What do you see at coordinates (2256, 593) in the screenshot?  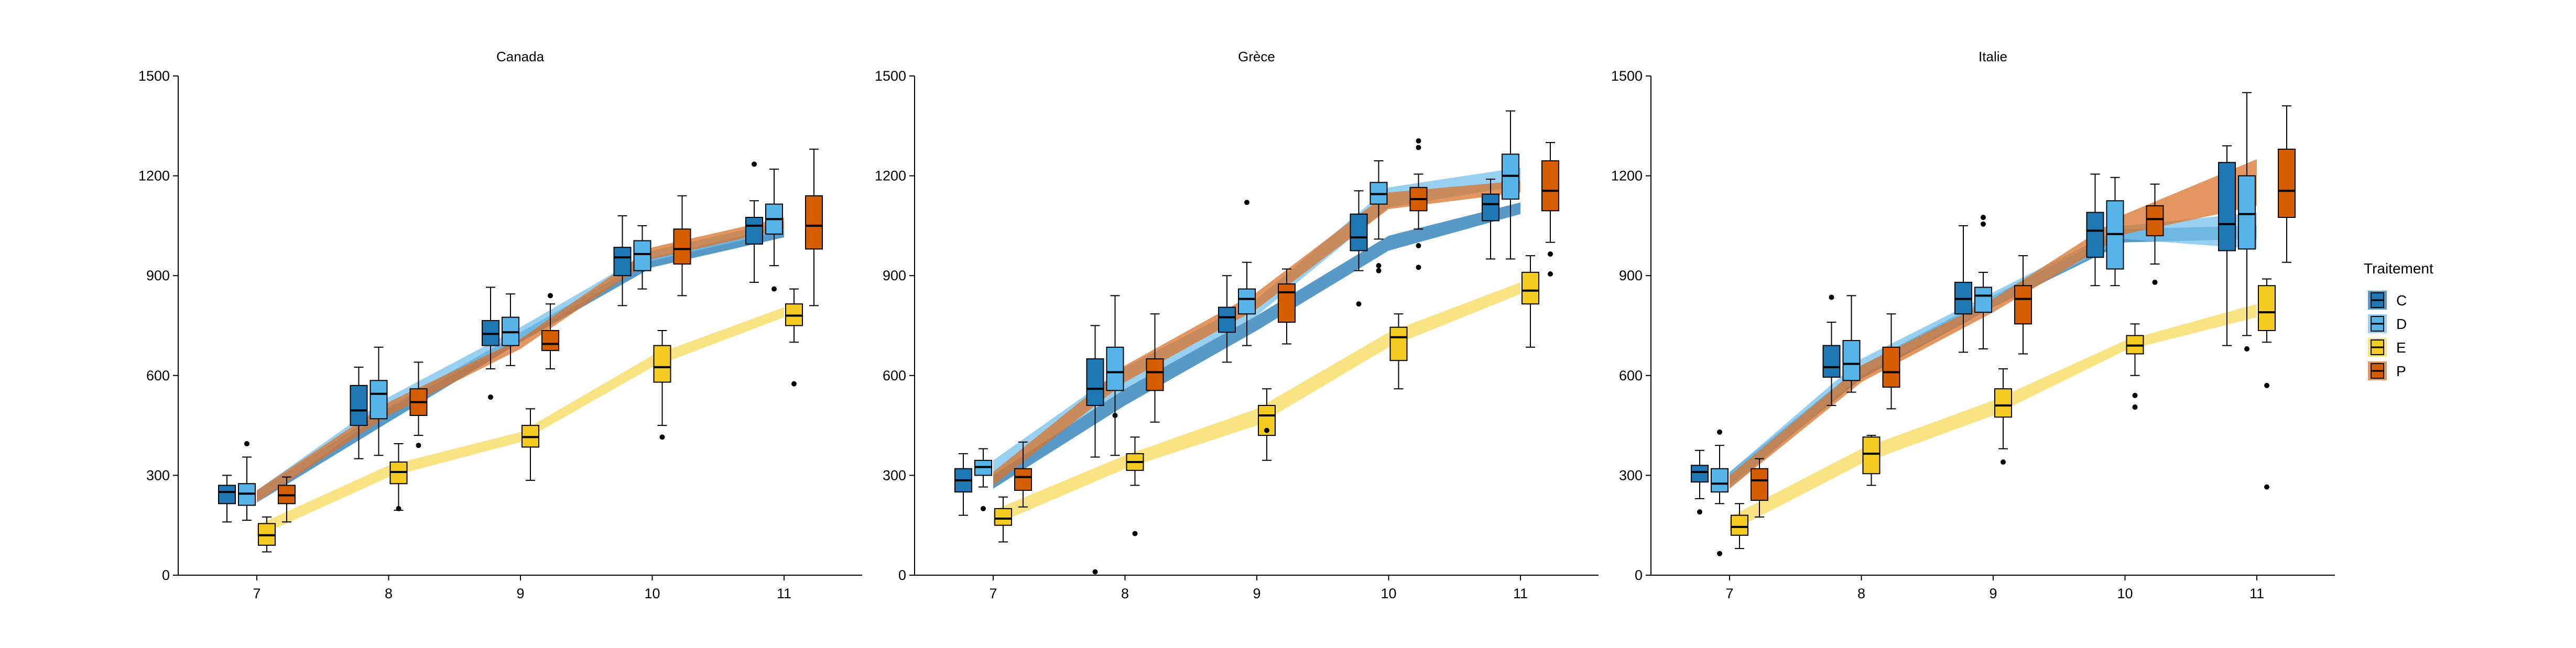 I see `x-tick-label: 11` at bounding box center [2256, 593].